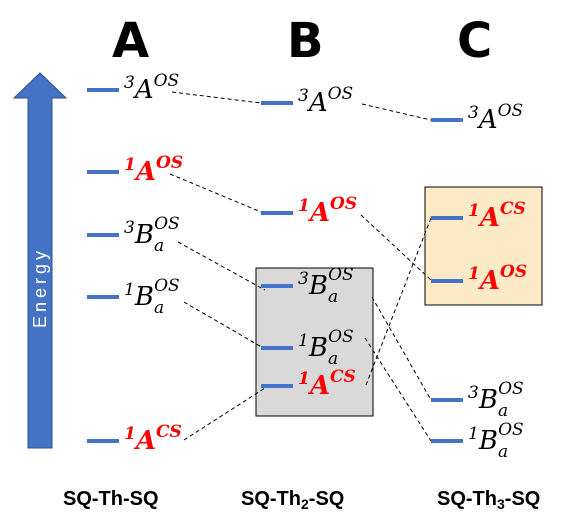 The image size is (576, 515). Describe the element at coordinates (496, 400) in the screenshot. I see `level-label-C-4: 3BaOS` at that location.